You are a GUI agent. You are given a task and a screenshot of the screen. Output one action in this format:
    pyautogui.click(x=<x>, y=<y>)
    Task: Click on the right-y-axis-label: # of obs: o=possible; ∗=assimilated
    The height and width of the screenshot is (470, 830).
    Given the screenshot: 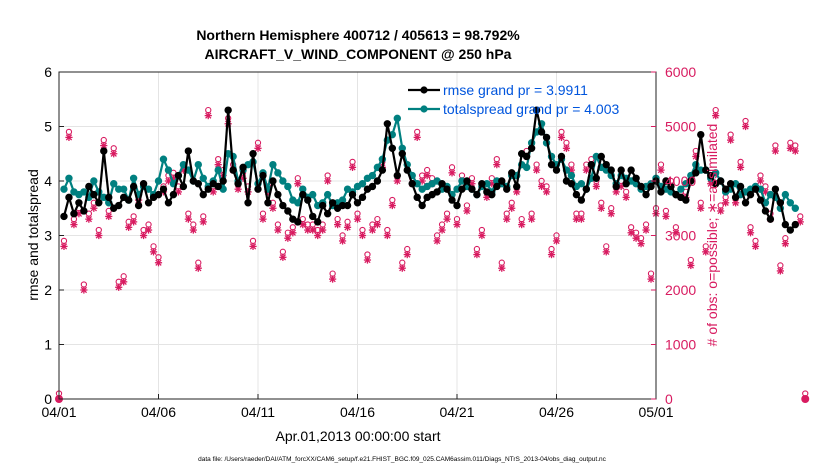 What is the action you would take?
    pyautogui.click(x=712, y=235)
    